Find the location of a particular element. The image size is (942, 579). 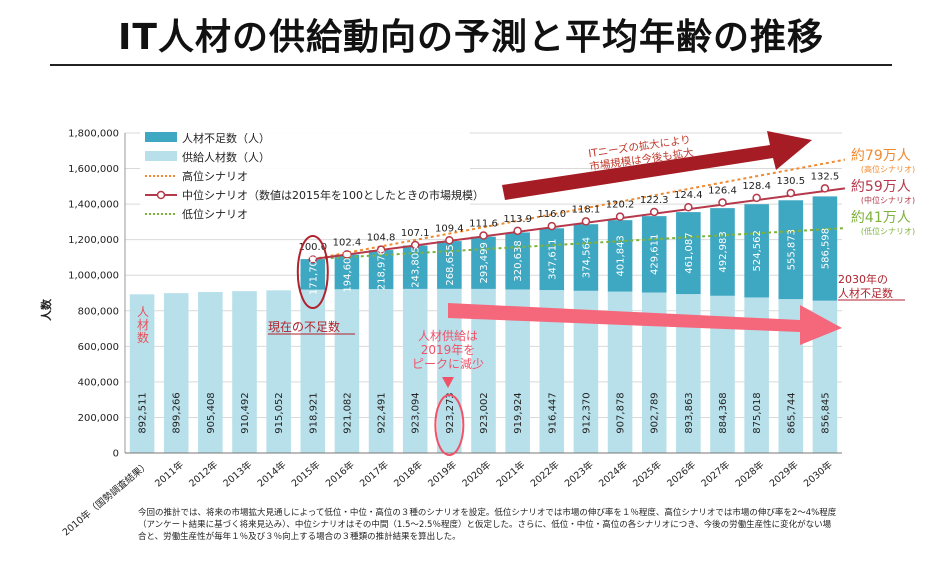

shortage-value-label: 555,873 is located at coordinates (791, 249).